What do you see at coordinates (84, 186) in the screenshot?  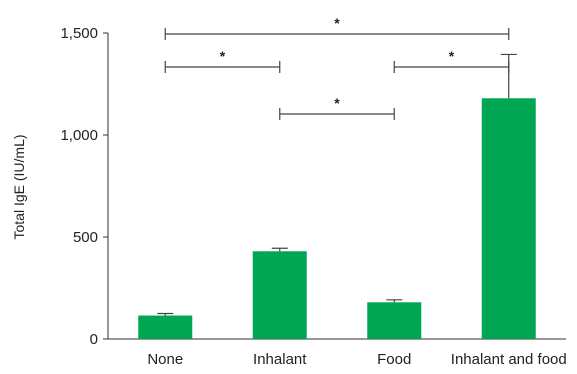 I see `y-ticks: 0 500 1,000 1,500` at bounding box center [84, 186].